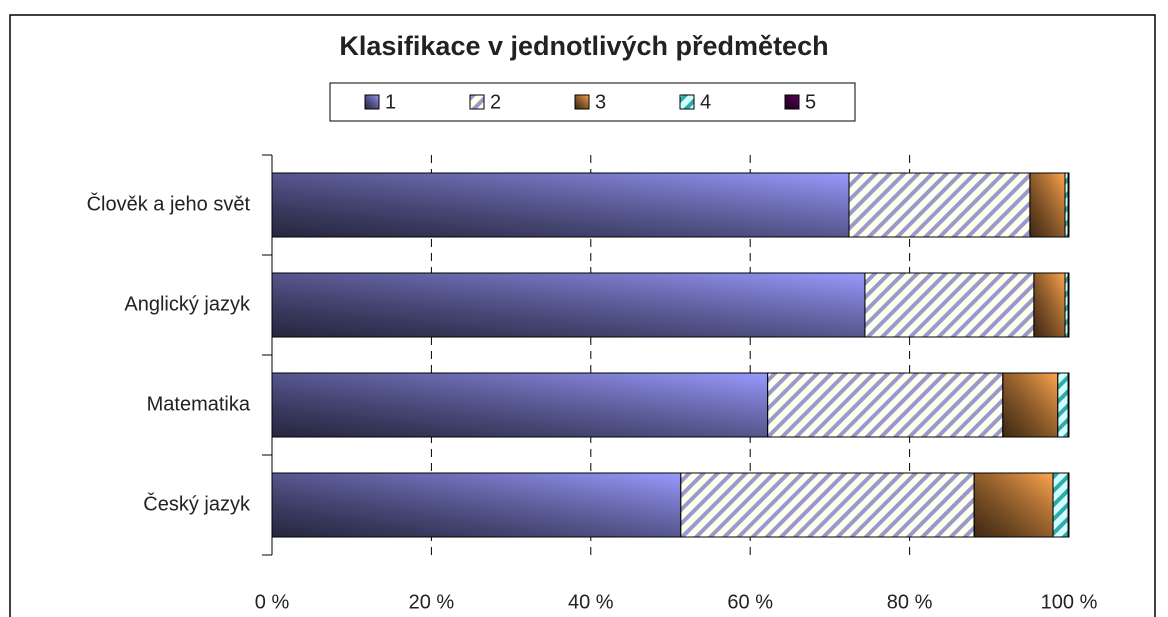  I want to click on legend-box, so click(592, 102).